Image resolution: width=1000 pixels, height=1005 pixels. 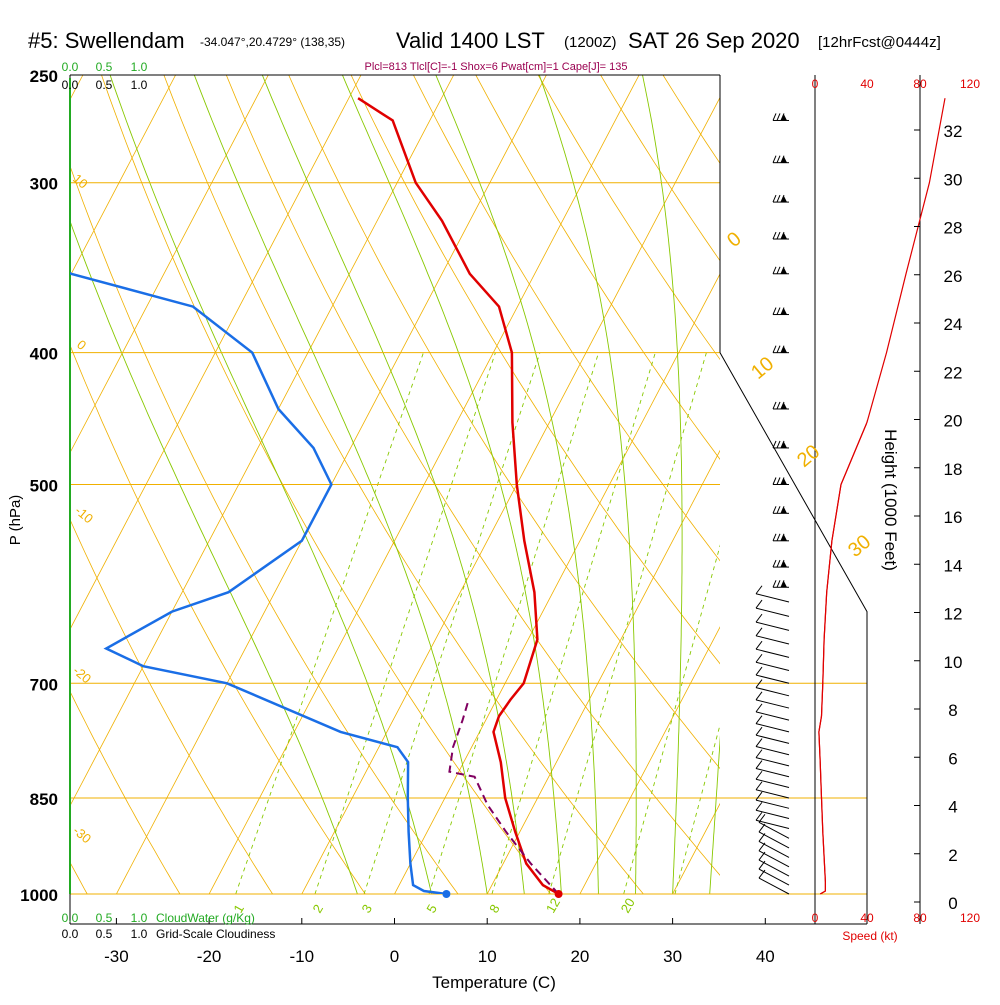 What do you see at coordinates (70, 918) in the screenshot?
I see `cloudwater-tick-bottom: 0.0` at bounding box center [70, 918].